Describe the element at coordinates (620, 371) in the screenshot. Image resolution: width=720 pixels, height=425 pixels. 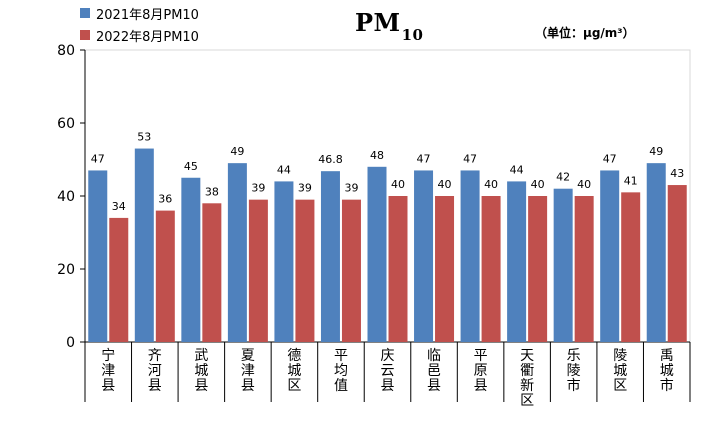
I see `x-category-label: 陵城区` at that location.